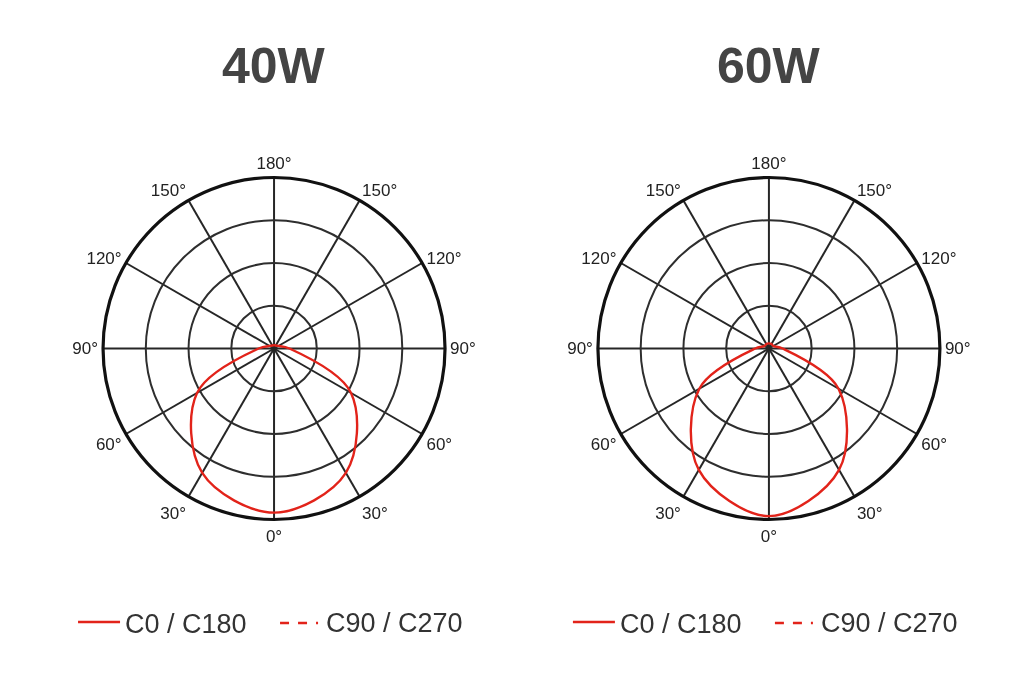  Describe the element at coordinates (769, 66) in the screenshot. I see `chart-title: 60W` at that location.